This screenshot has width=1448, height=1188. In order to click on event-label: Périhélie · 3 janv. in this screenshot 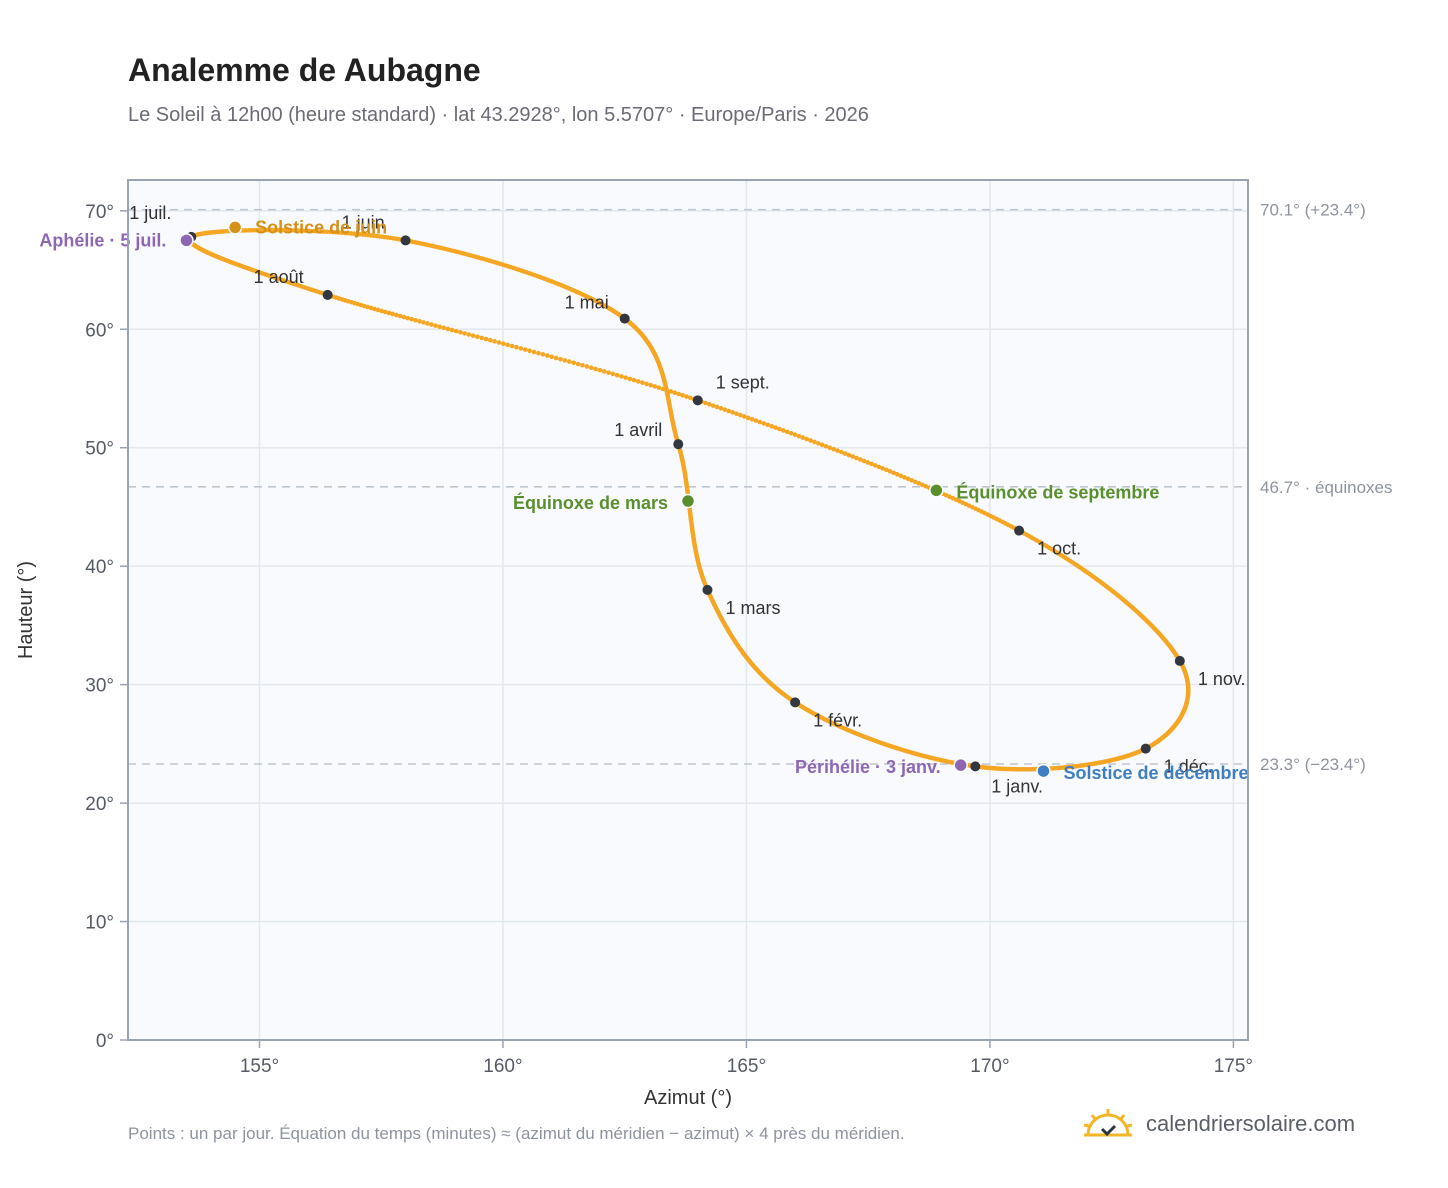, I will do `click(868, 767)`.